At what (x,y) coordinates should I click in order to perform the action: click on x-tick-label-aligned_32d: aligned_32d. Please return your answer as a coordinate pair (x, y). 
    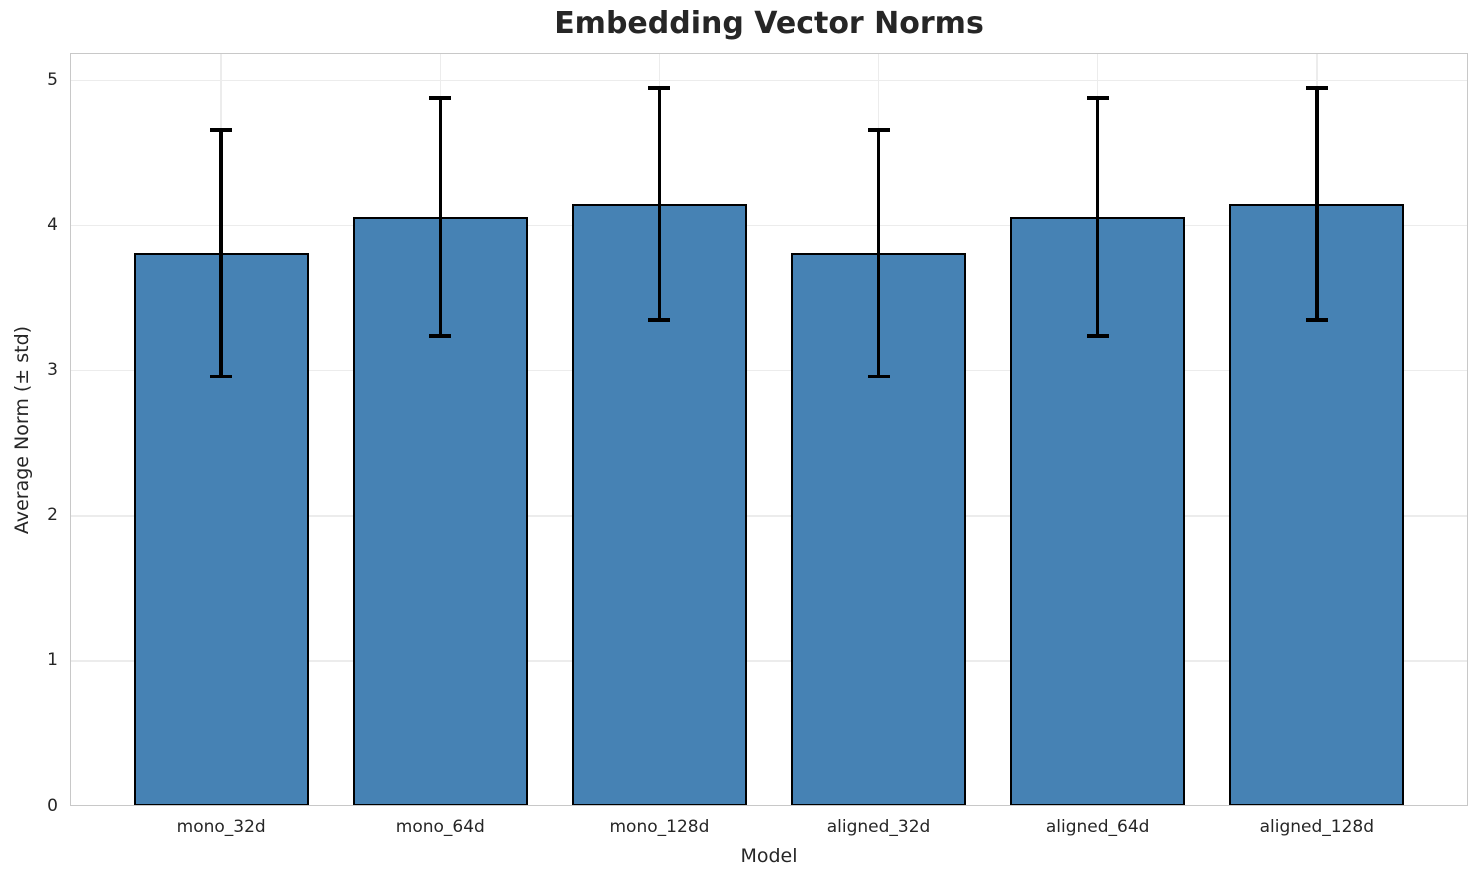
    Looking at the image, I should click on (878, 827).